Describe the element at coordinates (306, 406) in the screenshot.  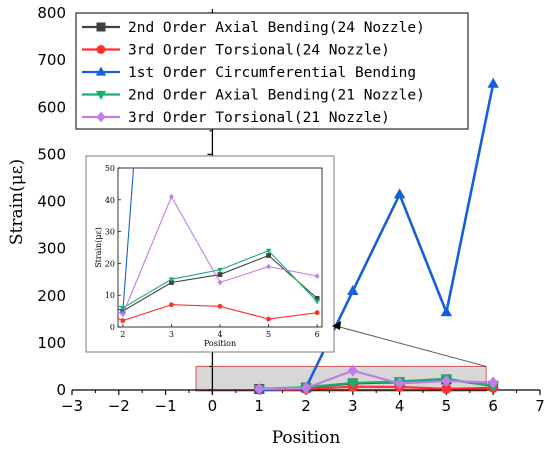
I see `x-tick-label: 2` at that location.